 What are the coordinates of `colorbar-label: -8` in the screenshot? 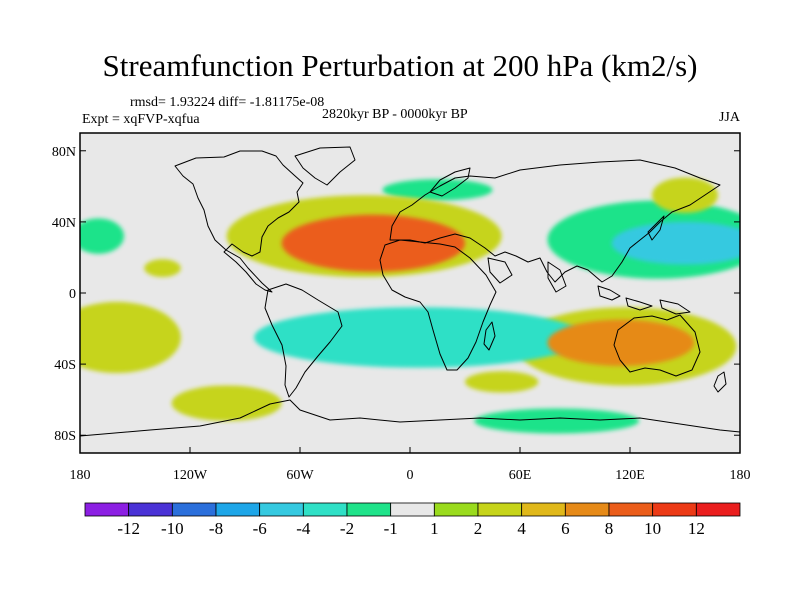 It's located at (216, 528).